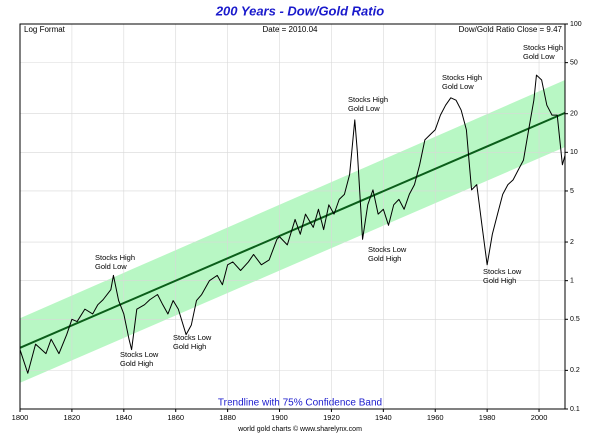 The height and width of the screenshot is (441, 600). Describe the element at coordinates (575, 370) in the screenshot. I see `y-tick-label: 0.2` at that location.